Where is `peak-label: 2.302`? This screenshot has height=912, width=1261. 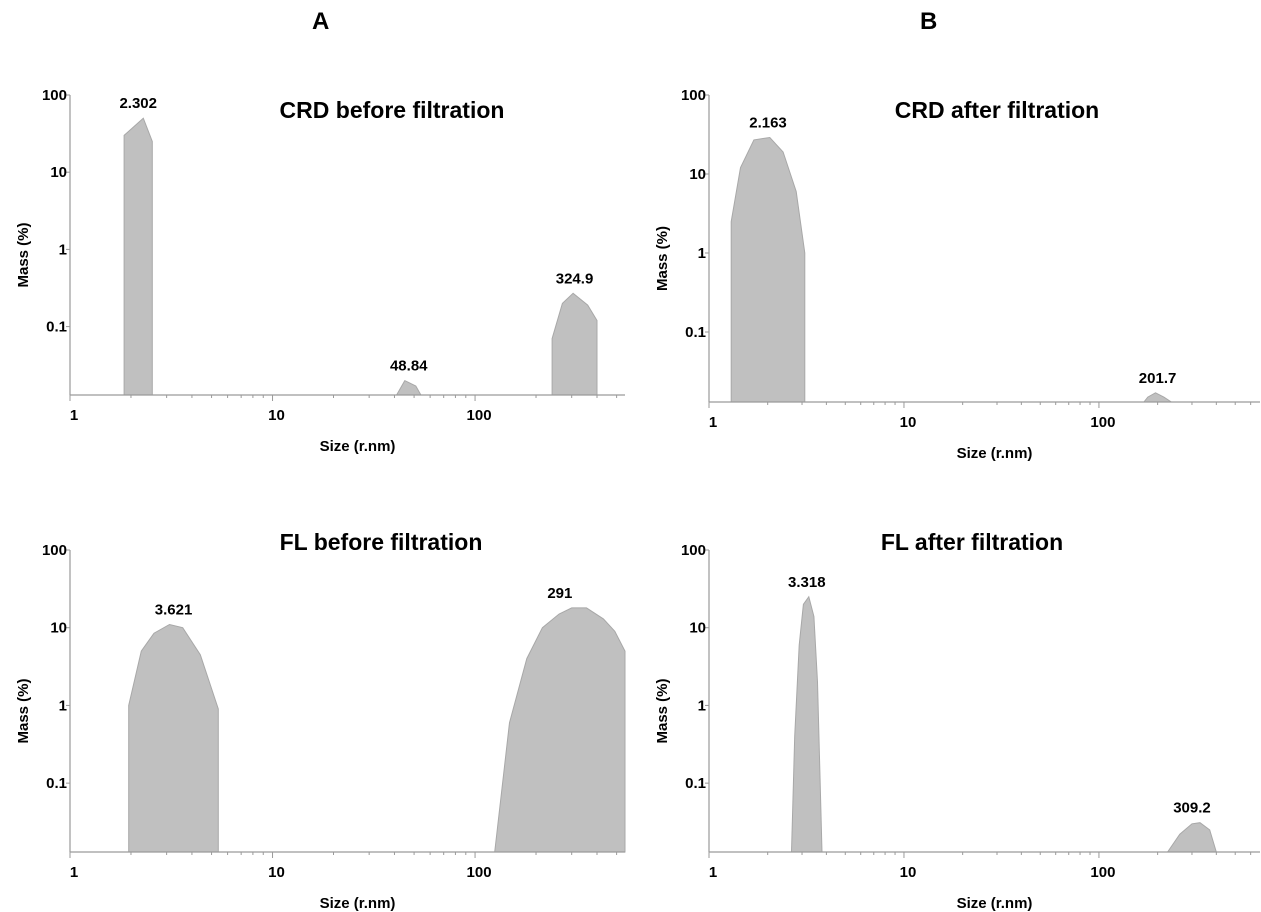 peak-label: 2.302 is located at coordinates (138, 103).